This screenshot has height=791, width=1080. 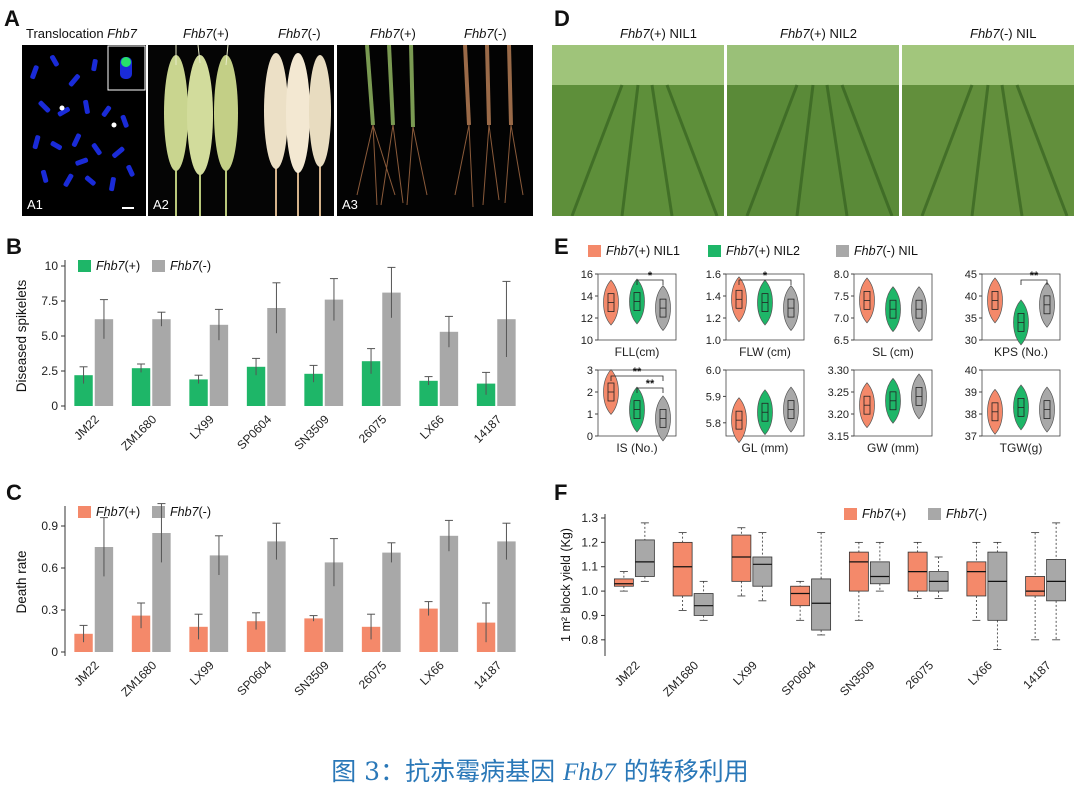 What do you see at coordinates (841, 341) in the screenshot?
I see `y-tick-label: 6.5` at bounding box center [841, 341].